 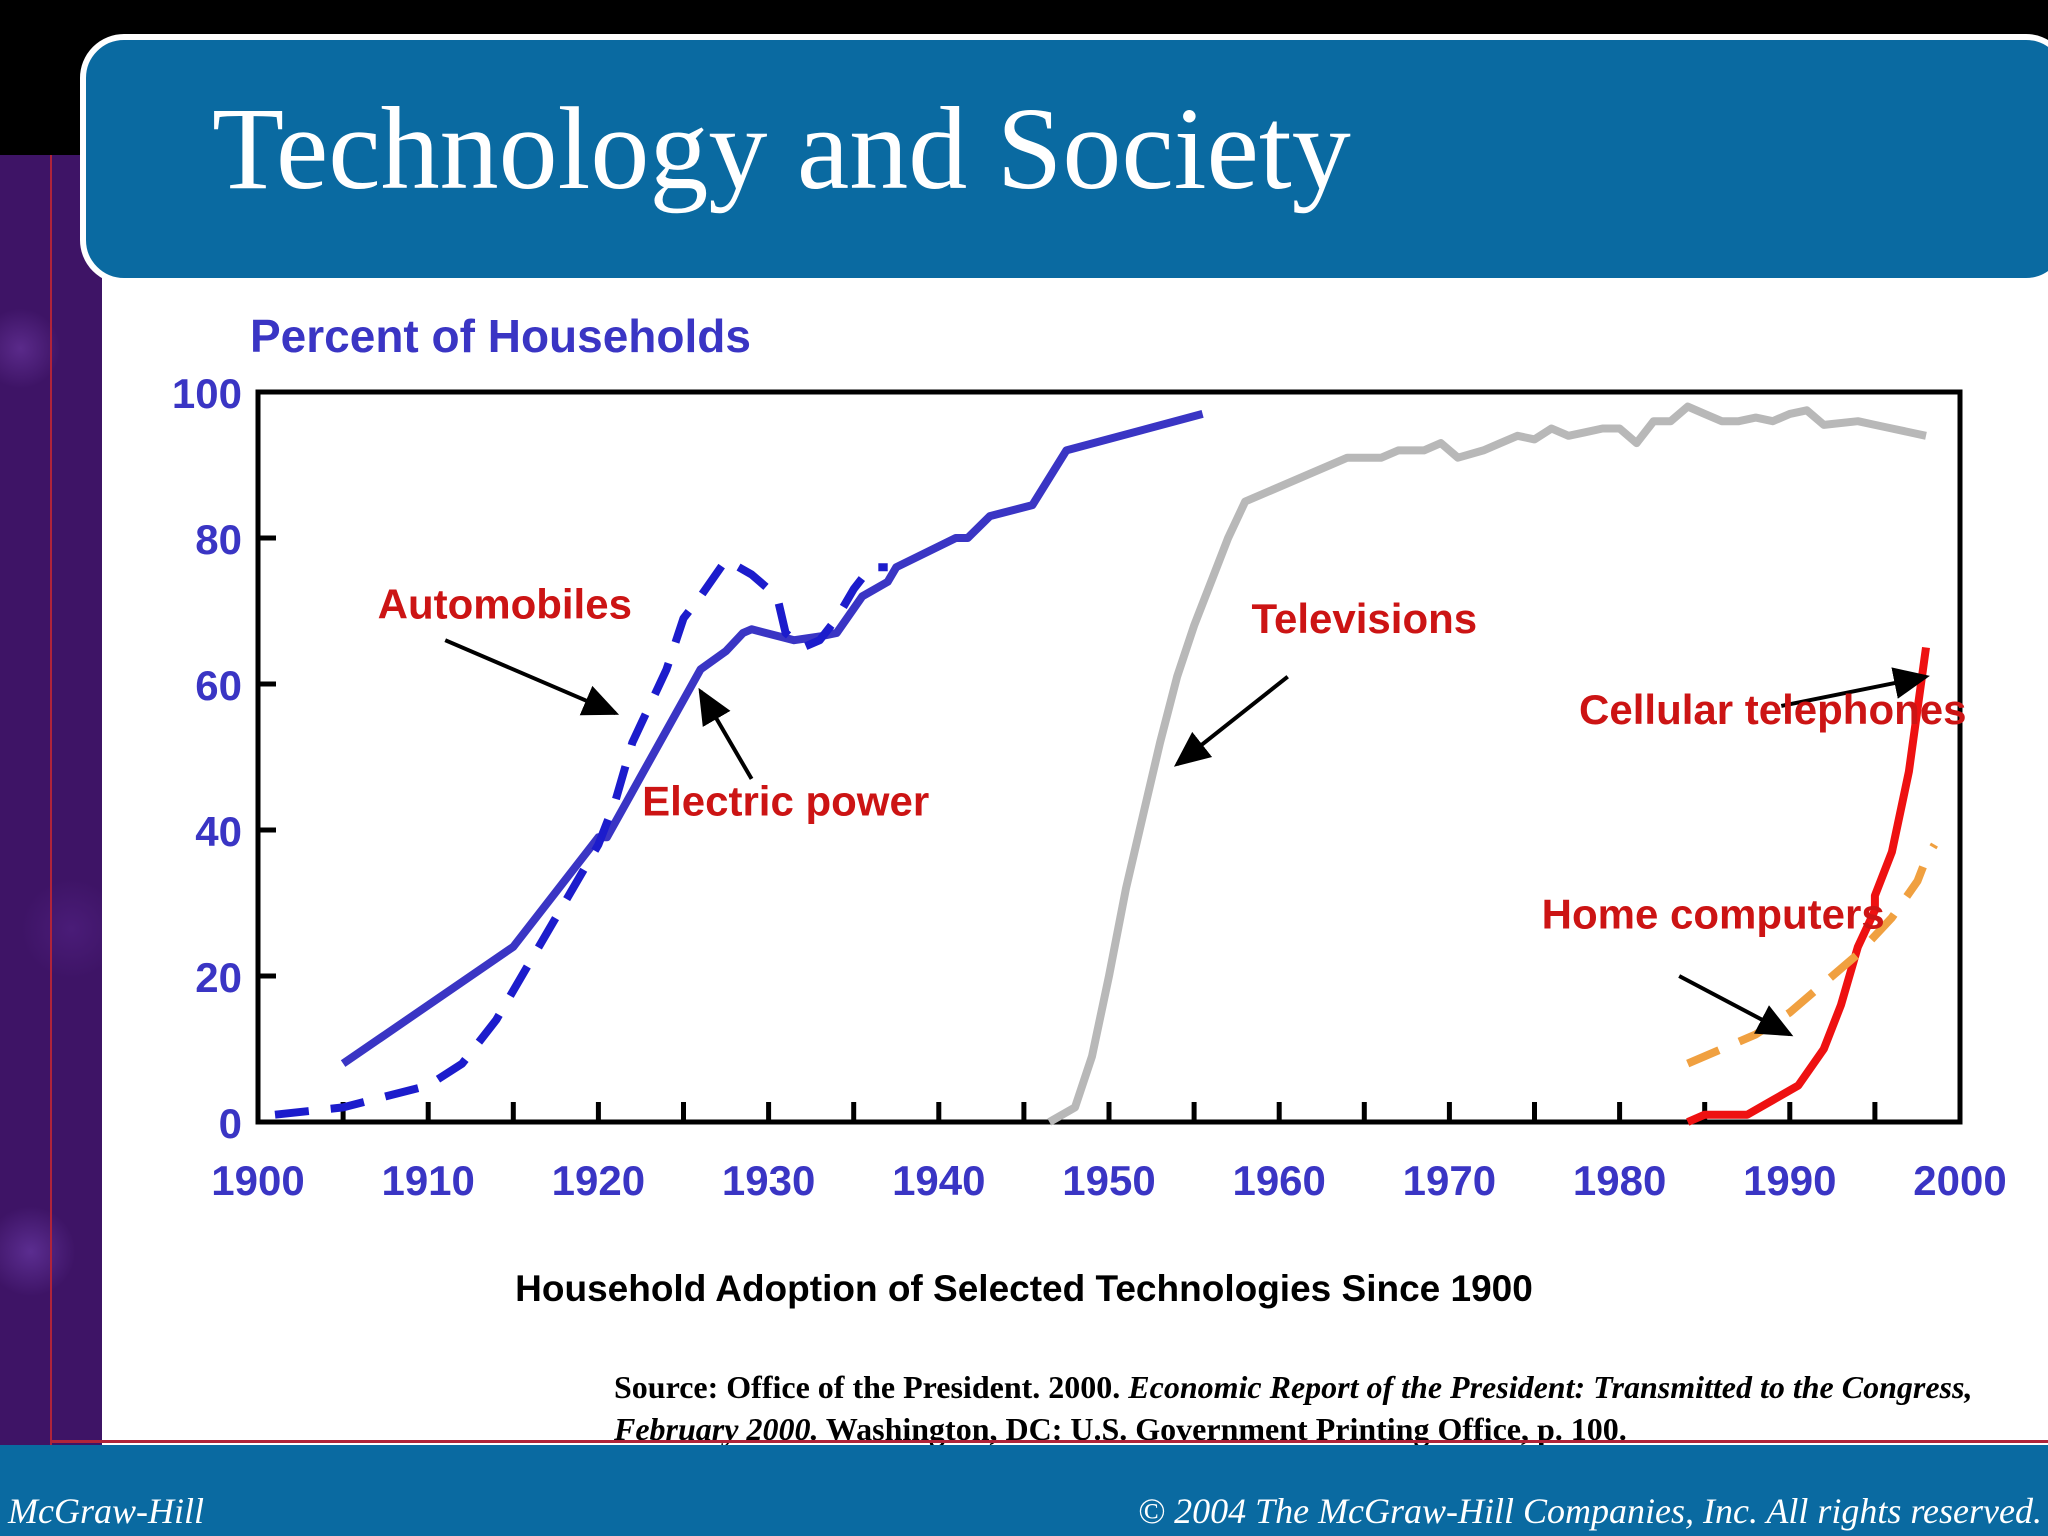 What do you see at coordinates (1959, 1180) in the screenshot?
I see `x-tick-label-2000: 2000` at bounding box center [1959, 1180].